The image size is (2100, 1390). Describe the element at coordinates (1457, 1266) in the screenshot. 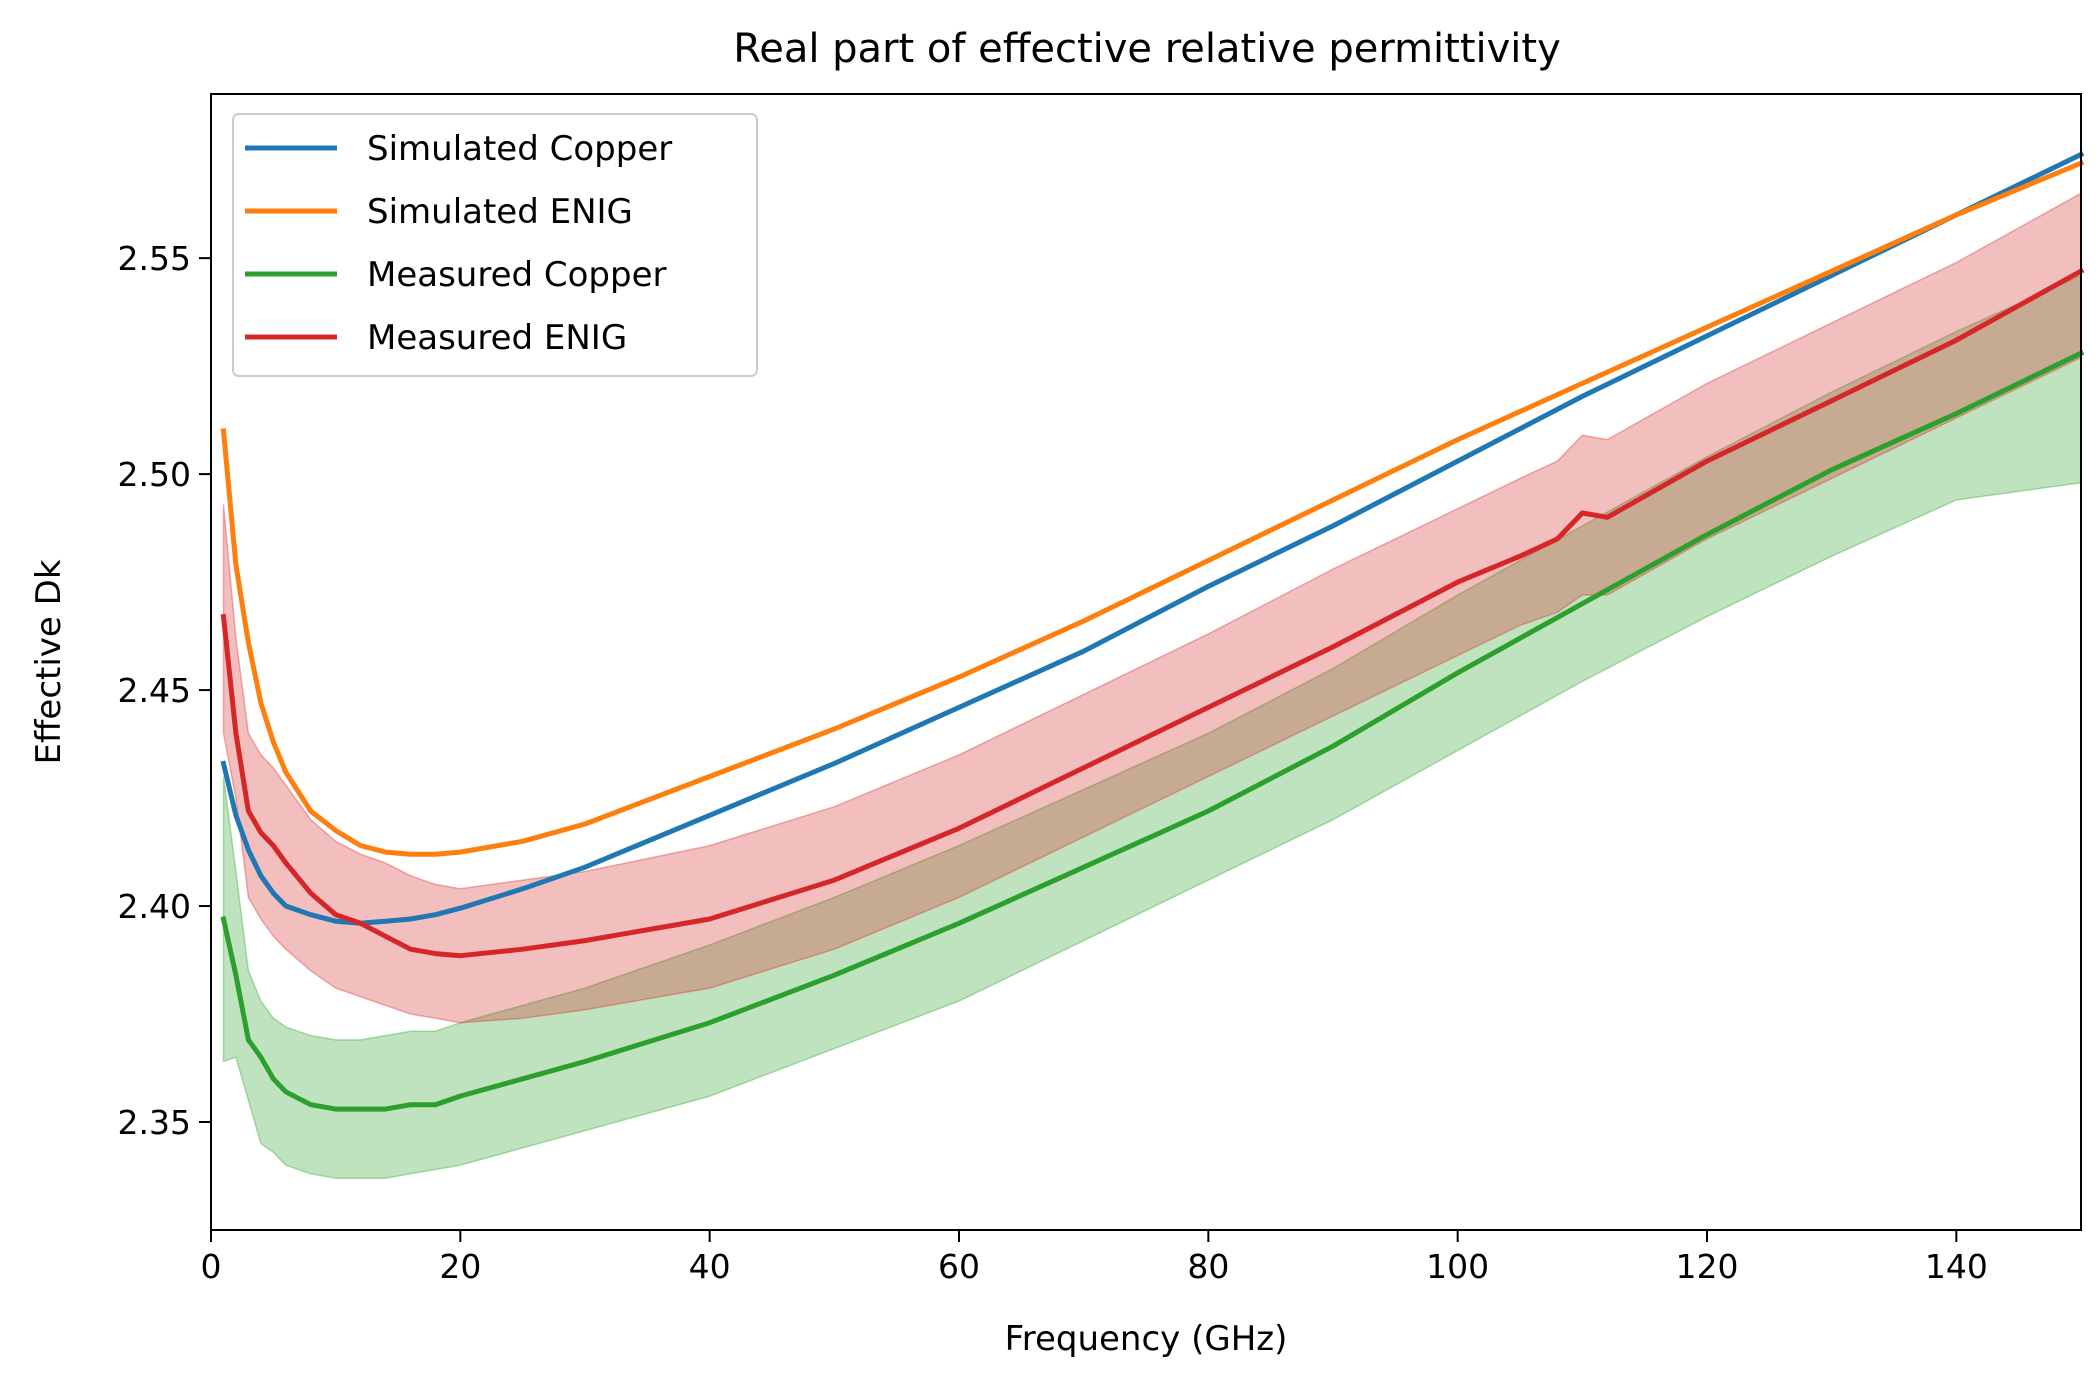

I see `x-tick-label: 100` at that location.